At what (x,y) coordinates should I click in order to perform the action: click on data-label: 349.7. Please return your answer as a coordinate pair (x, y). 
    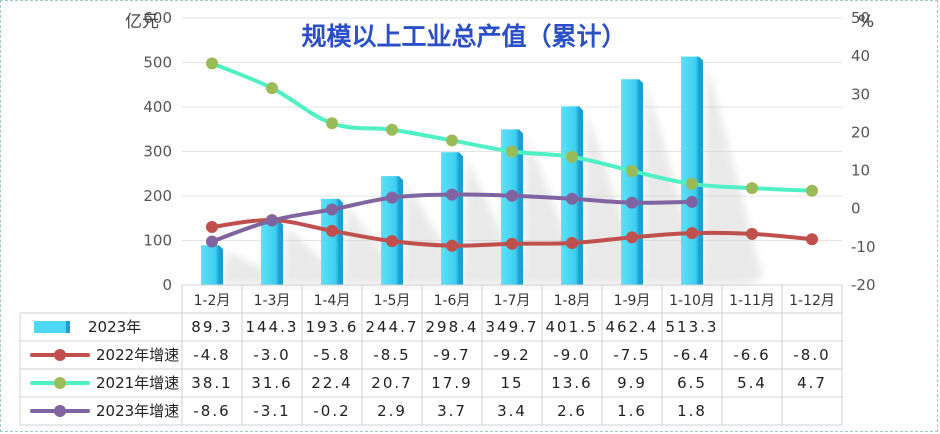
    Looking at the image, I should click on (512, 327).